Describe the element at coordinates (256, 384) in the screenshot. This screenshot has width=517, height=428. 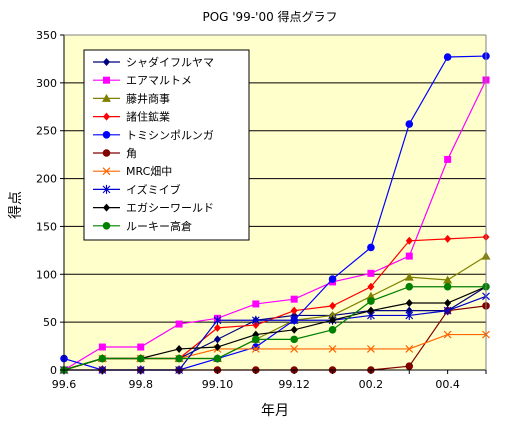
I see `x-tick-labels: 99.6 99.8 99.10 99.12 00.2 00.4` at that location.